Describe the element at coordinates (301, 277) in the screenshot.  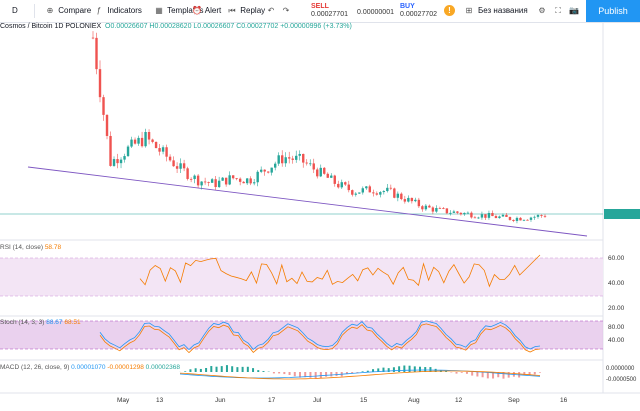
I see `rsi-band` at that location.